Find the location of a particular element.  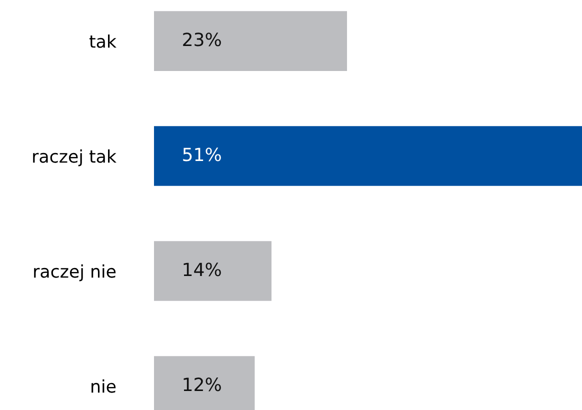

data-label: 12% is located at coordinates (202, 385).